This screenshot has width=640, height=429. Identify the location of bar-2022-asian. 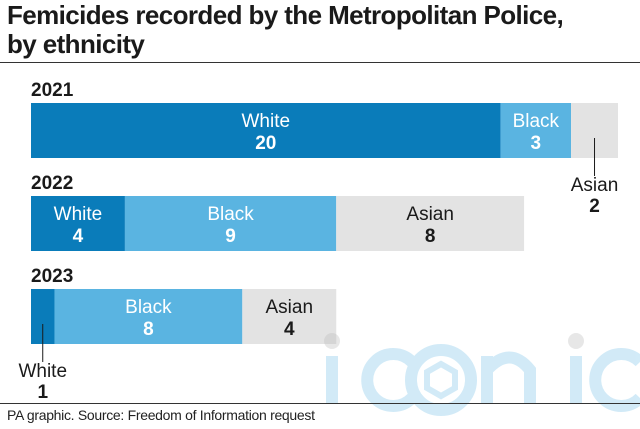
(430, 223).